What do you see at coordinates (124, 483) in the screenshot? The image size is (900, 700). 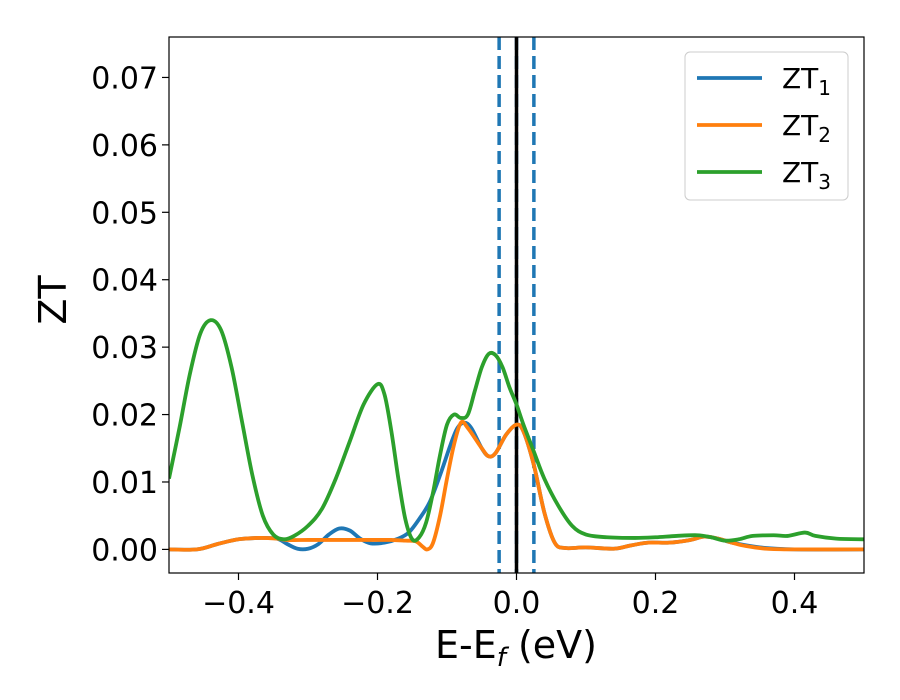 I see `y-tick-label: 0.01` at bounding box center [124, 483].